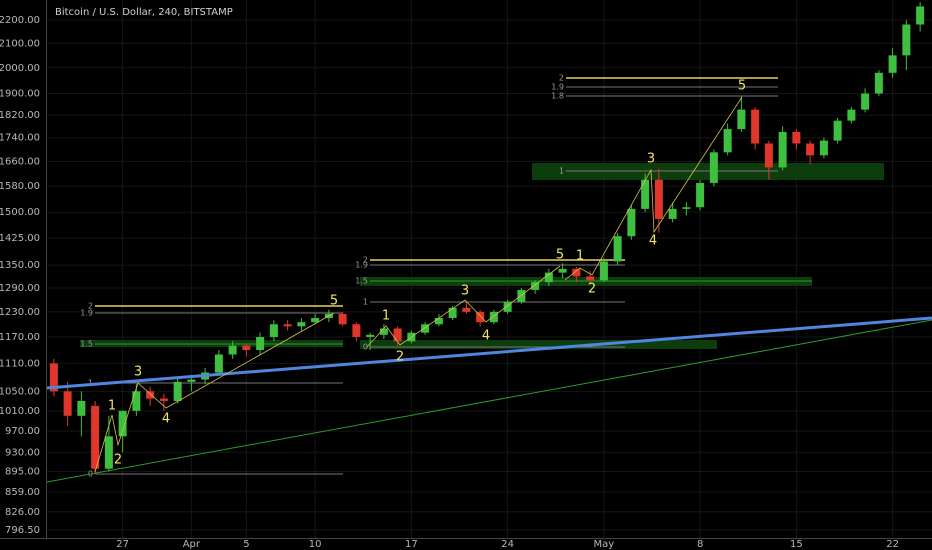 The height and width of the screenshot is (550, 932). Describe the element at coordinates (20, 115) in the screenshot. I see `y-tick-label: 1820.00` at that location.